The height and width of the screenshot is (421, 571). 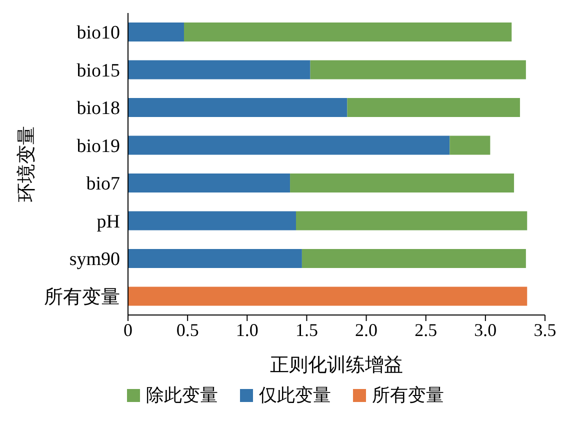 What do you see at coordinates (182, 395) in the screenshot?
I see `legend-label: 除此变量` at bounding box center [182, 395].